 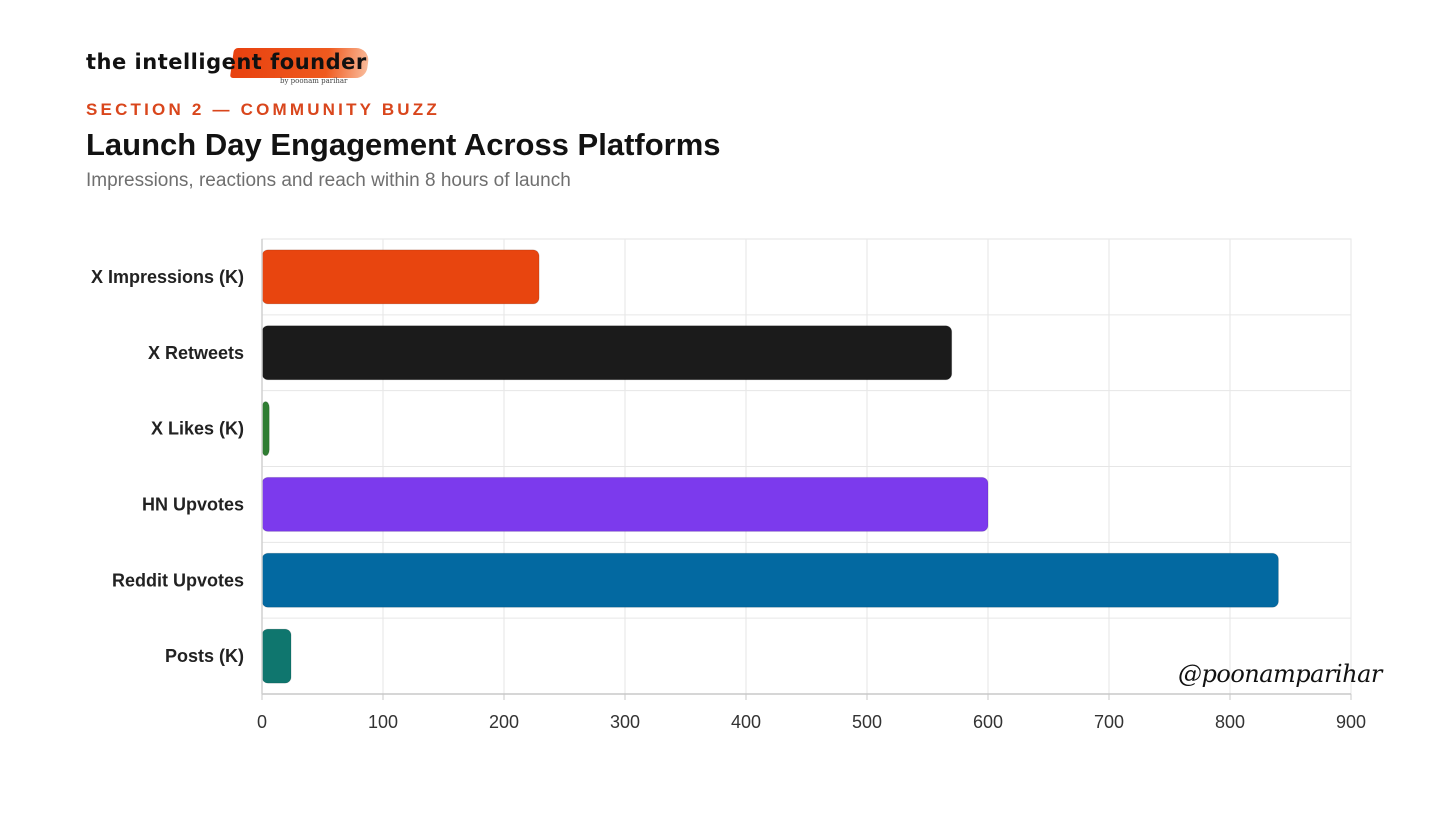 What do you see at coordinates (383, 722) in the screenshot?
I see `x-tick-label: 100` at bounding box center [383, 722].